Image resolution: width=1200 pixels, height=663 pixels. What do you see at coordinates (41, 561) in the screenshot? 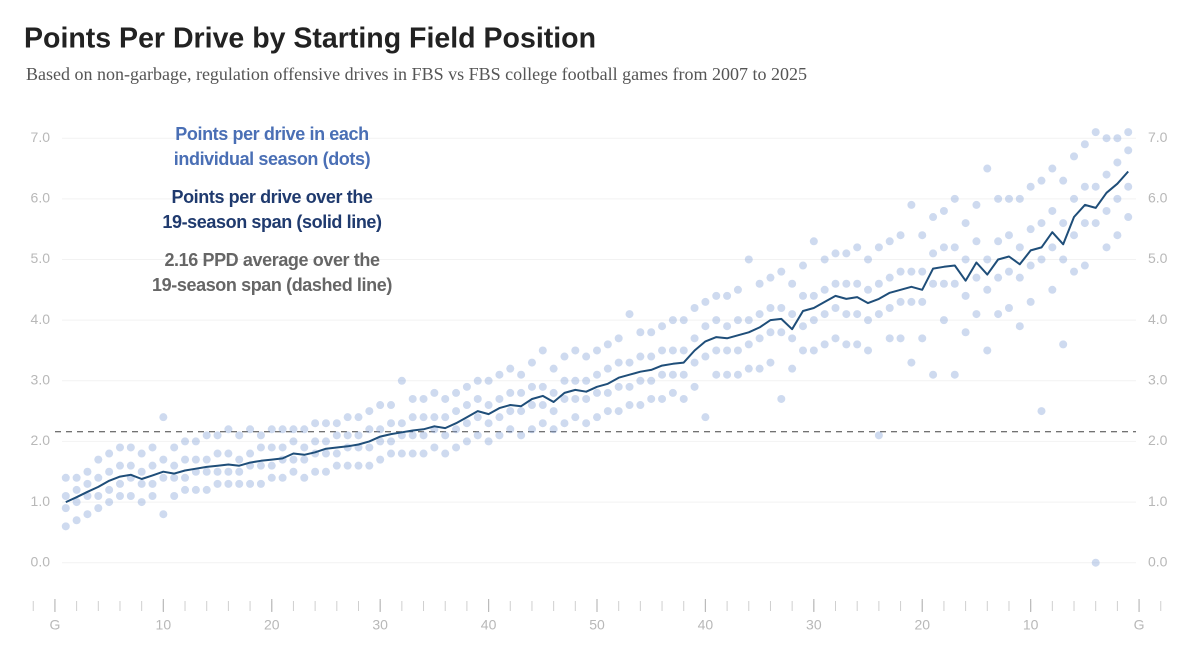
I see `y-tick-label: 0.0` at bounding box center [41, 561].